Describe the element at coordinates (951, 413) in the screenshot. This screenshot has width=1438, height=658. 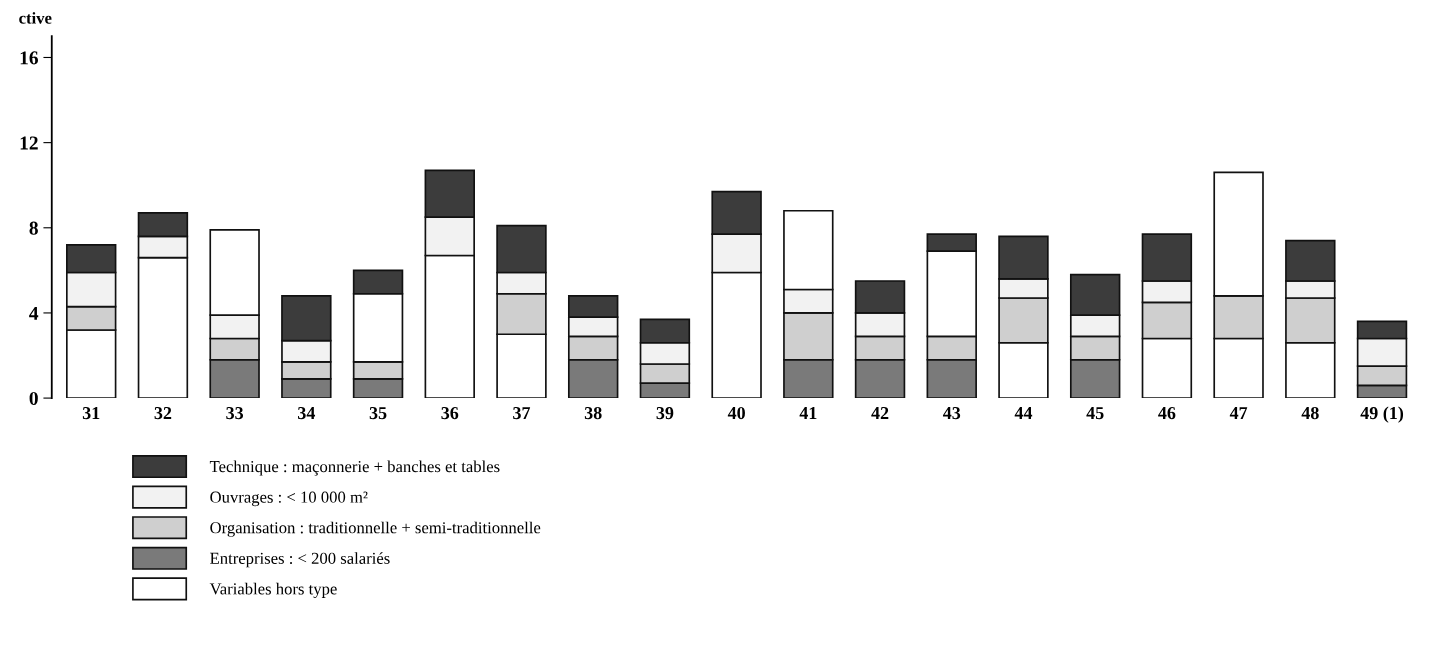
I see `x-tick-label: 43` at that location.